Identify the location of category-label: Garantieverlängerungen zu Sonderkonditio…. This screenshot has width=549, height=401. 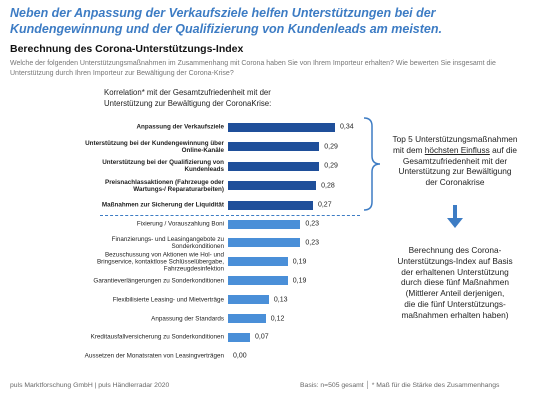
(158, 281).